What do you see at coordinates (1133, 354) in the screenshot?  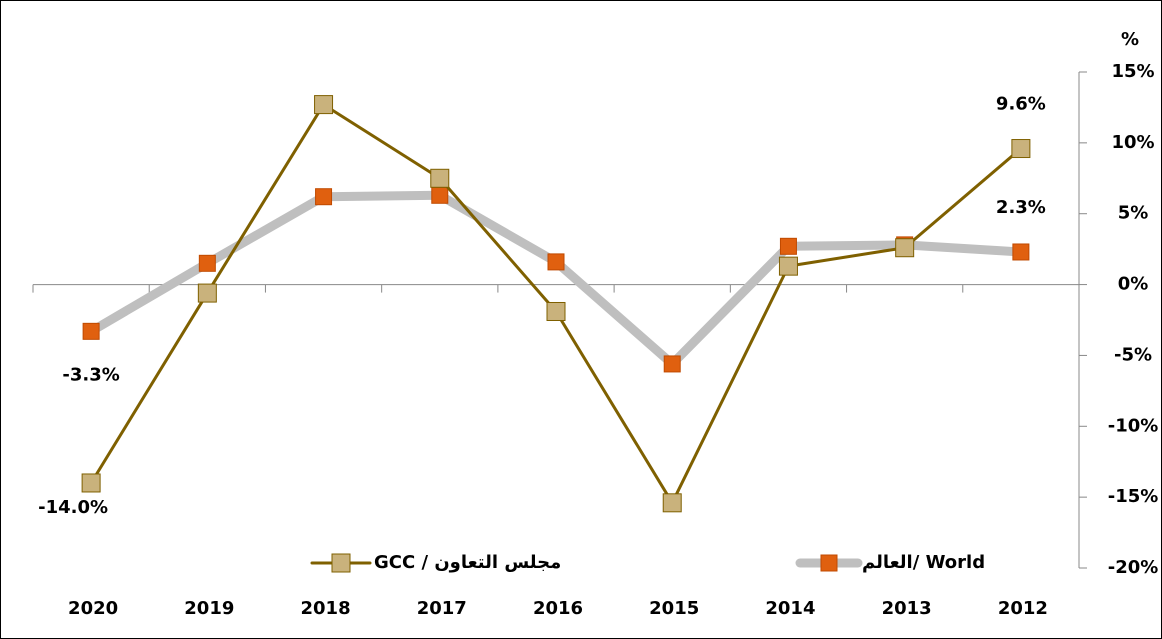 I see `y-tick-label: -5%` at bounding box center [1133, 354].